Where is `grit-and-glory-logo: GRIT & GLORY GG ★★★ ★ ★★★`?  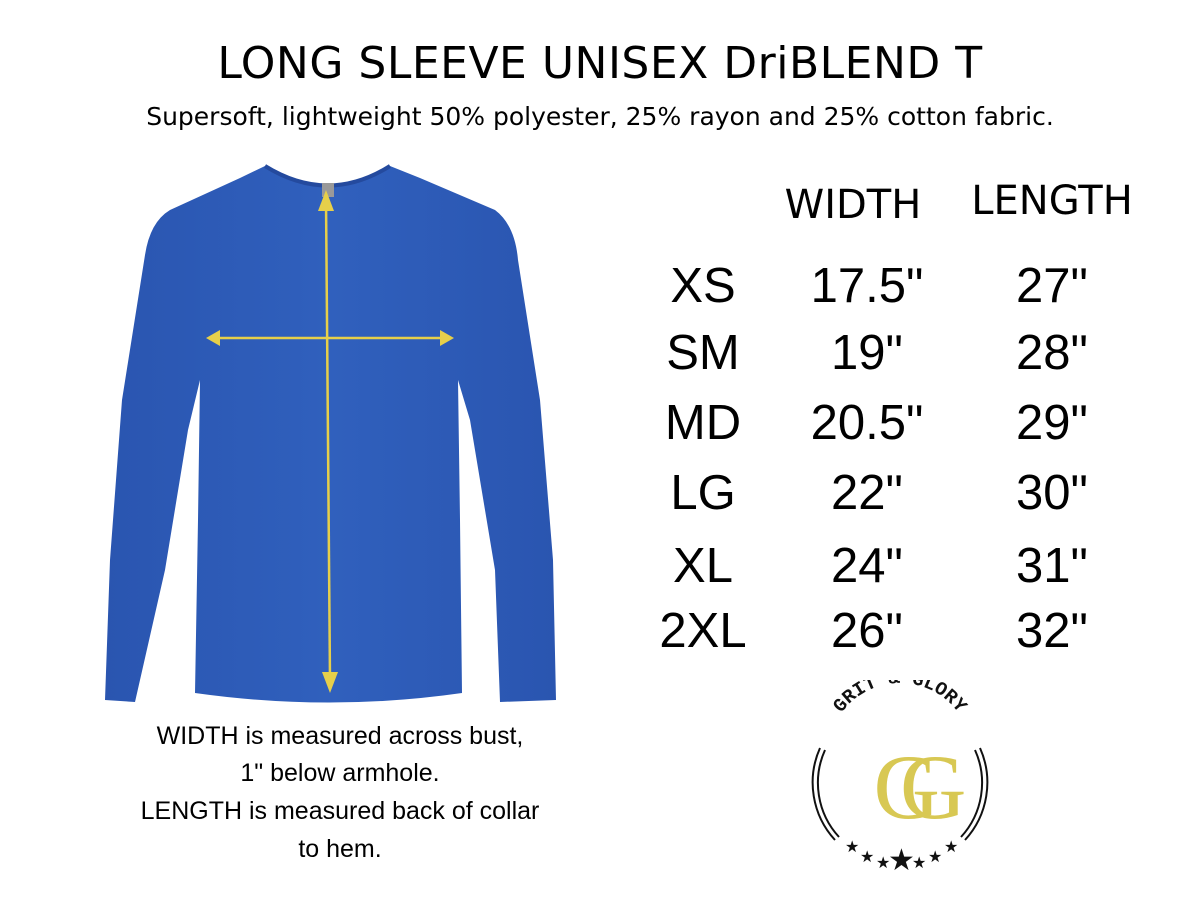
grit-and-glory-logo: GRIT & GLORY GG ★★★ ★ ★★★ is located at coordinates (905, 779).